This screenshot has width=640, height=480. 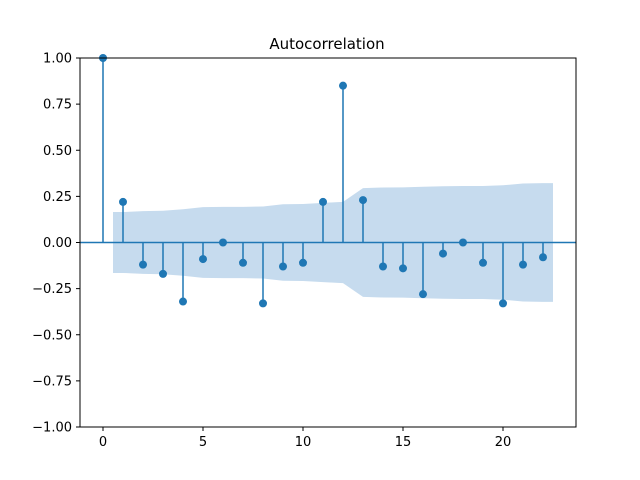 What do you see at coordinates (52, 381) in the screenshot?
I see `y-tick-label: −0.75` at bounding box center [52, 381].